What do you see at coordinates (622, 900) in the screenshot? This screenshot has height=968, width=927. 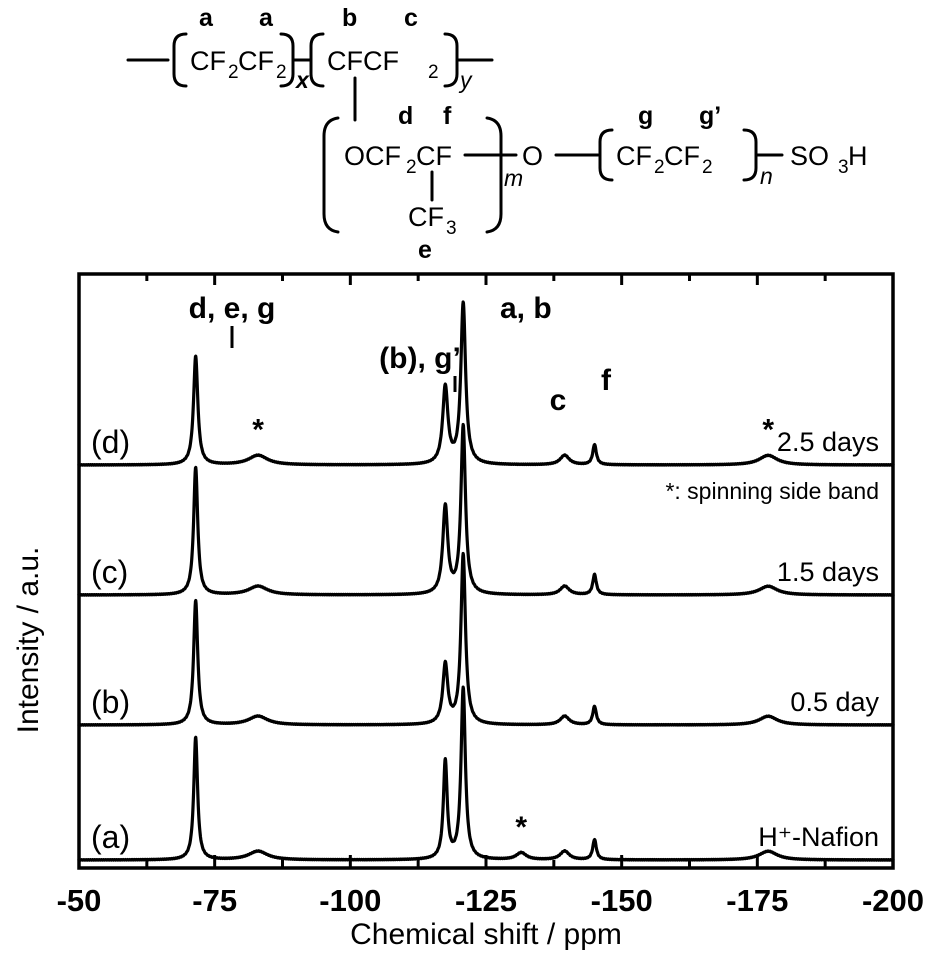 I see `x-tick-label: -150` at bounding box center [622, 900].